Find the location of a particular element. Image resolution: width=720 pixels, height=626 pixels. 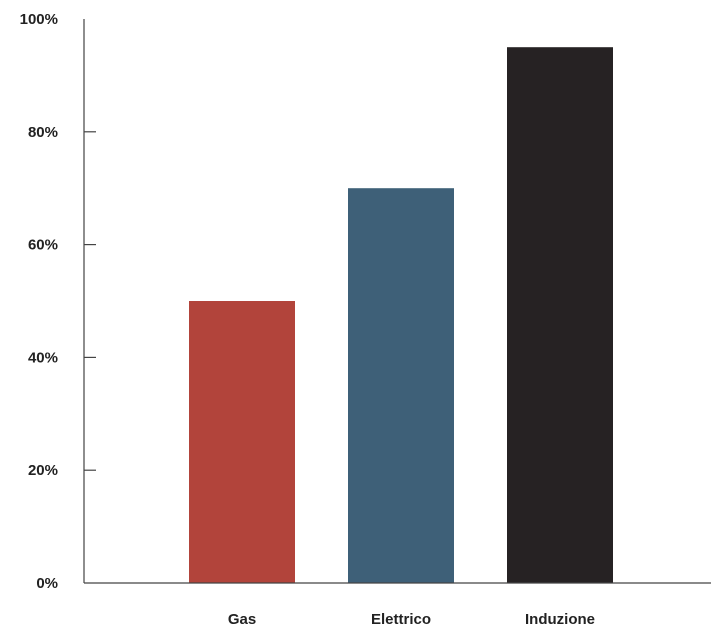

y-tick-label: 100% is located at coordinates (39, 19).